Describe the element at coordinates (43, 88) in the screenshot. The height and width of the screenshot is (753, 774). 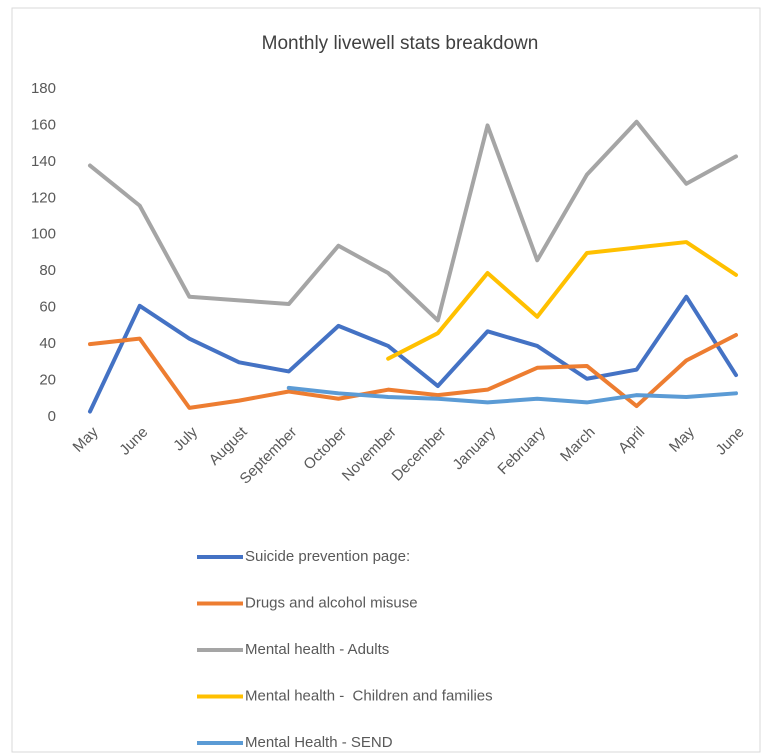
I see `y-tick-label: 180` at that location.